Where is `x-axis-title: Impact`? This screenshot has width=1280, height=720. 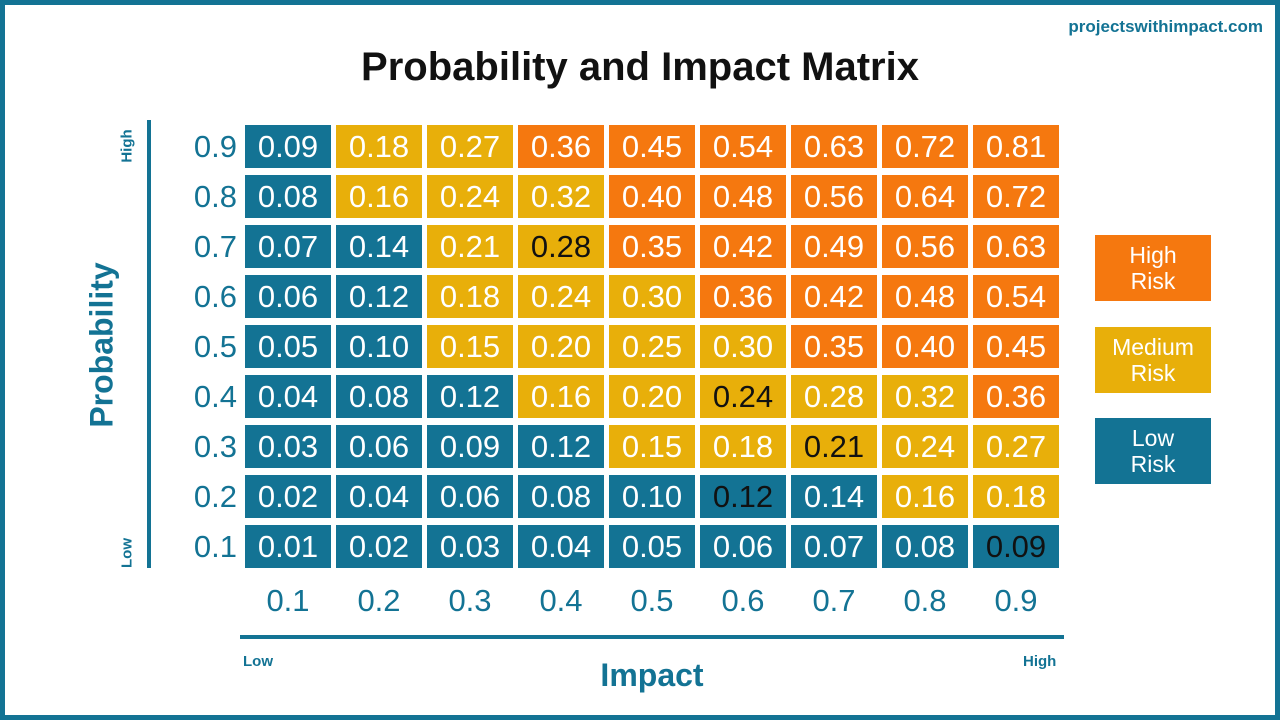 x-axis-title: Impact is located at coordinates (652, 675).